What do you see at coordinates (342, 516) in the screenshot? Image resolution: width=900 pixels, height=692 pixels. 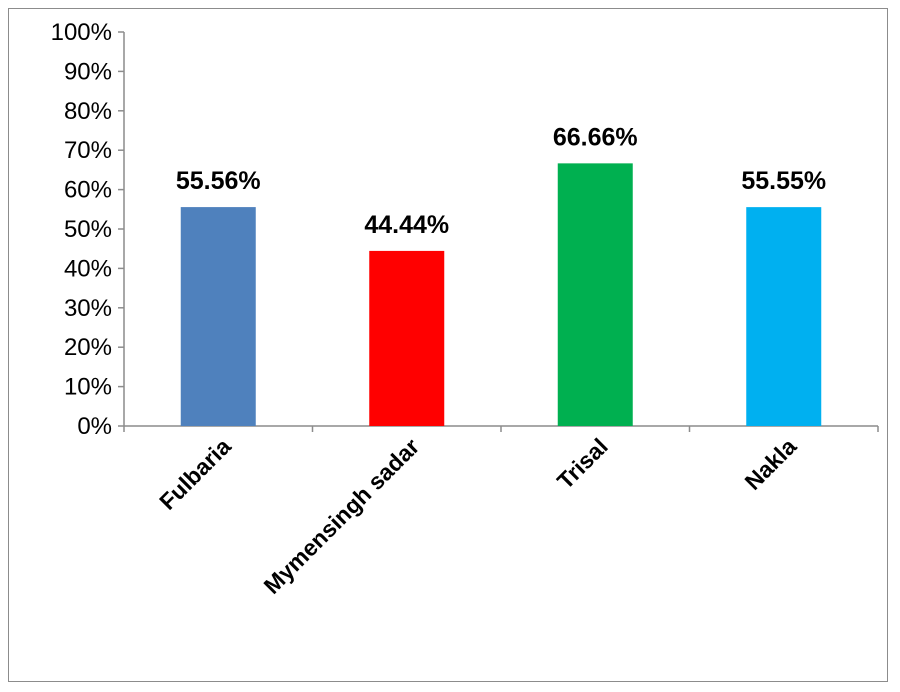 I see `category-label: Mymensingh sadar` at bounding box center [342, 516].